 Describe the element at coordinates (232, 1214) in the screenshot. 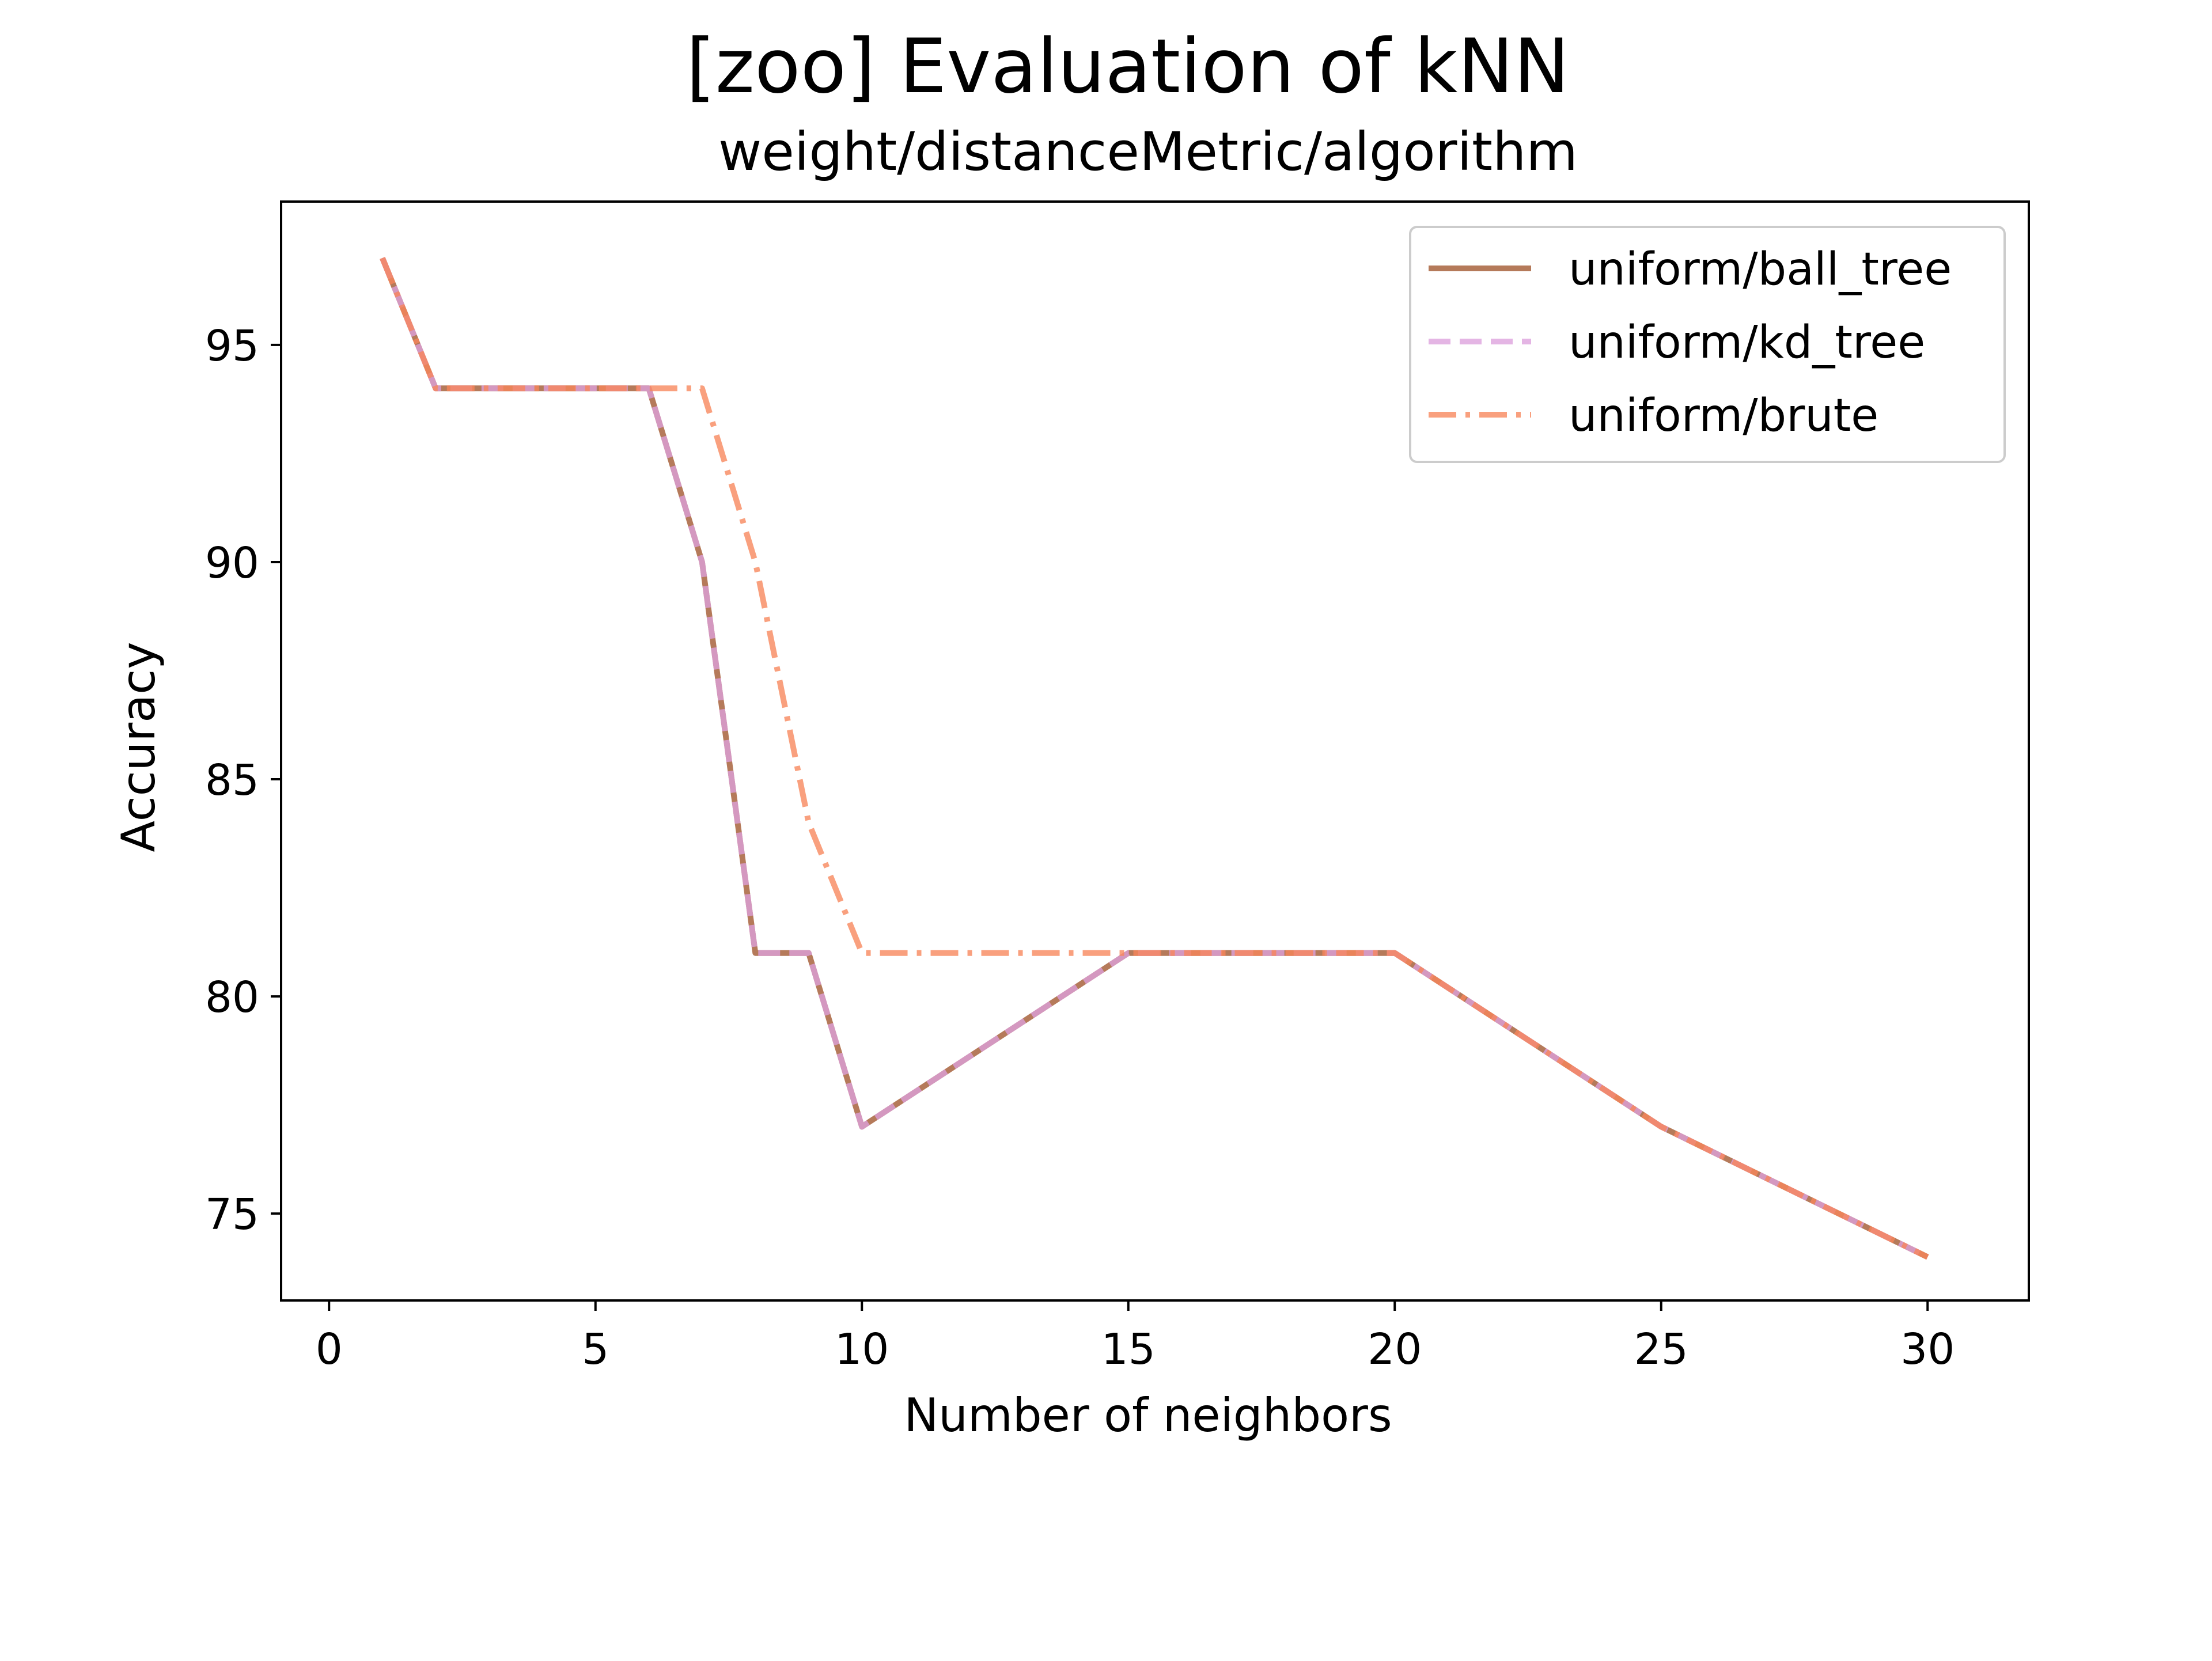

I see `y-tick-label: 75` at that location.